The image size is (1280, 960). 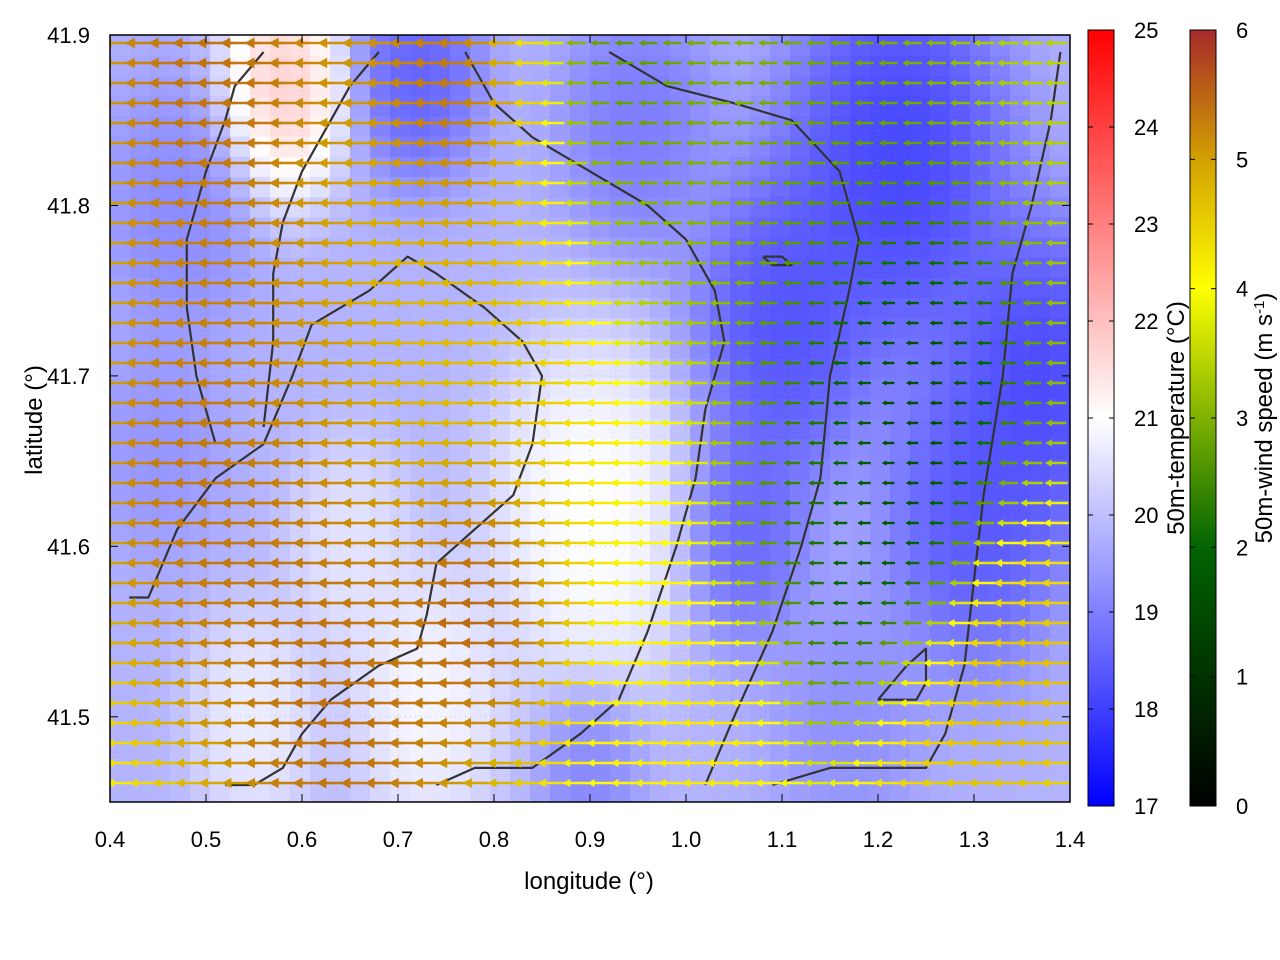 What do you see at coordinates (302, 839) in the screenshot?
I see `x-tick-label: 0.6` at bounding box center [302, 839].